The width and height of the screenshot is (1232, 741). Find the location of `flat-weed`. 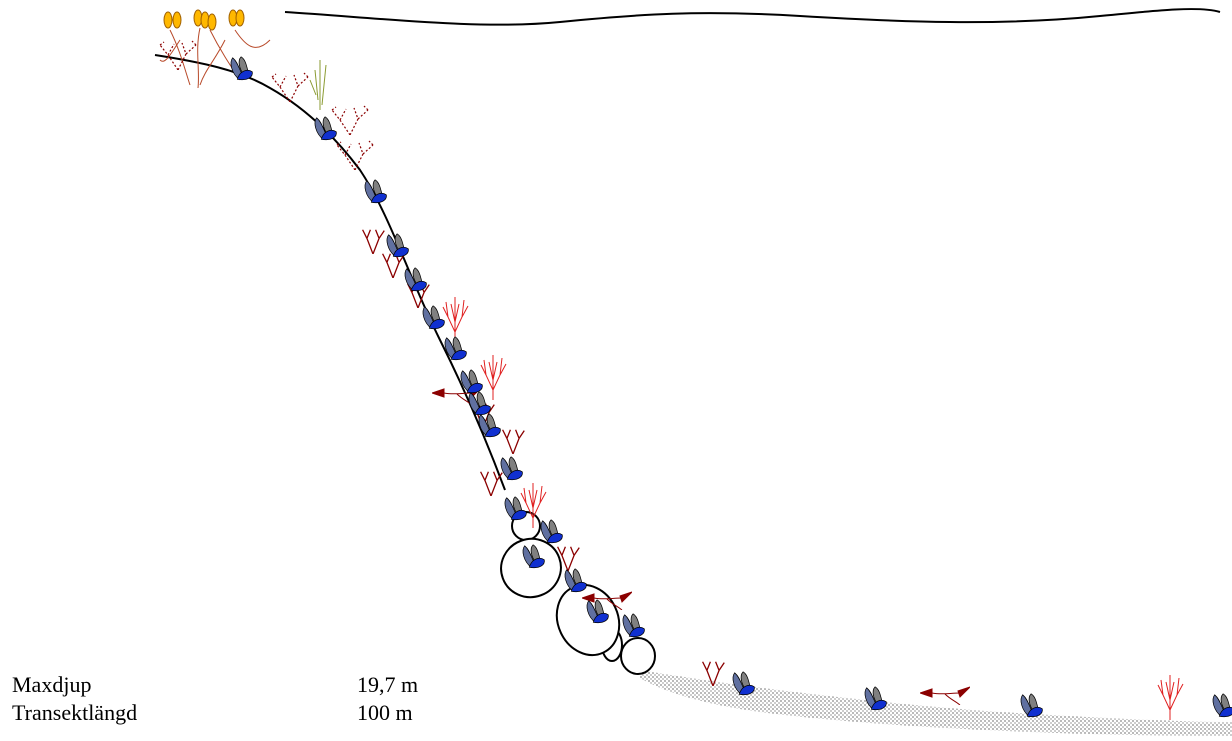

flat-weed is located at coordinates (945, 695).